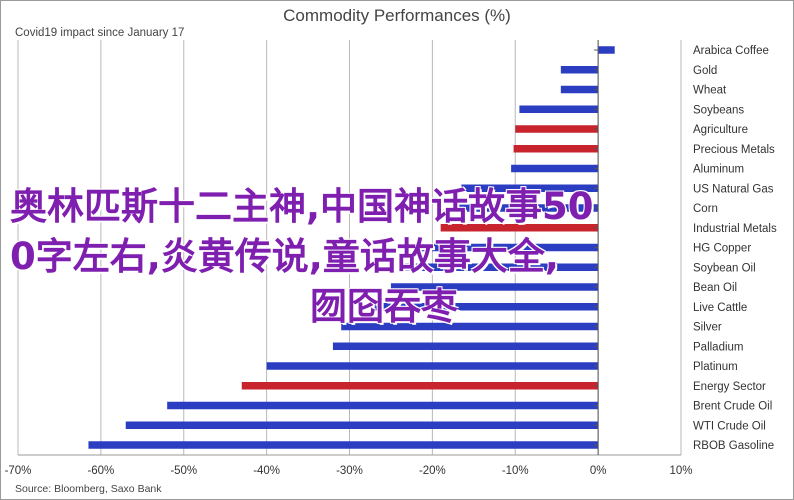  I want to click on x-tick-label-2: -50%, so click(183, 471).